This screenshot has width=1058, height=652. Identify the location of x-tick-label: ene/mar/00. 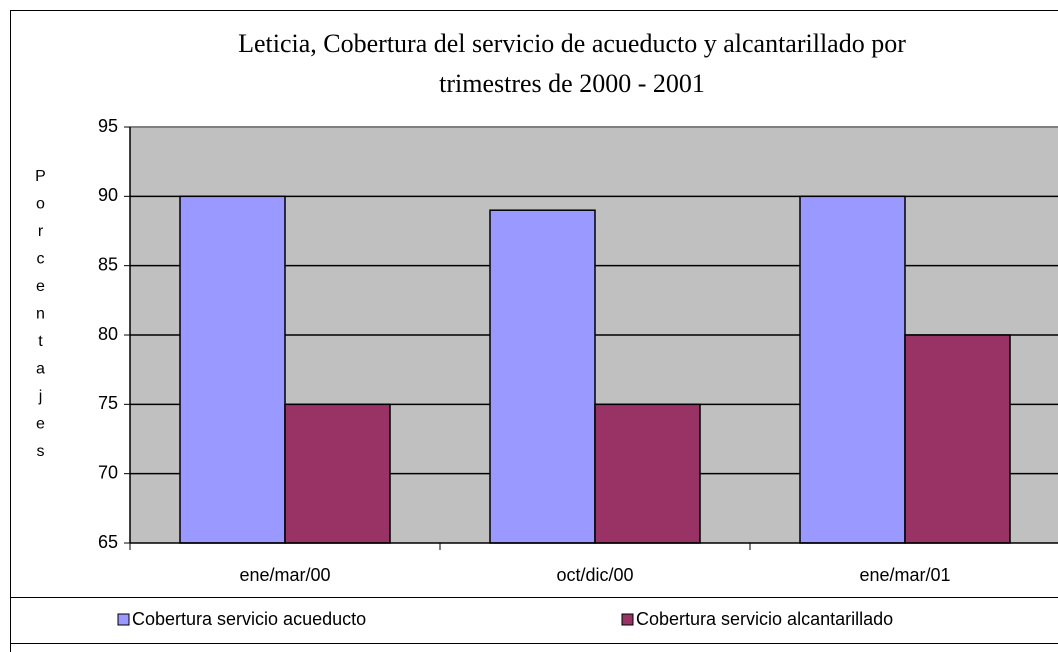
(284, 575).